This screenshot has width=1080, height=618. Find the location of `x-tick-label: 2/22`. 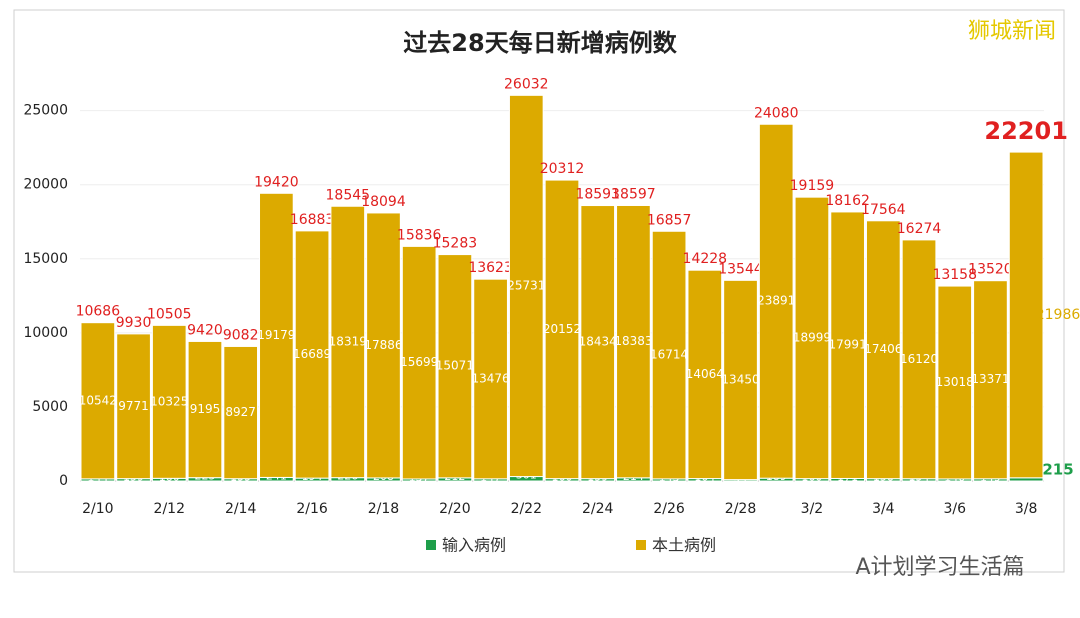

x-tick-label: 2/22 is located at coordinates (526, 509).